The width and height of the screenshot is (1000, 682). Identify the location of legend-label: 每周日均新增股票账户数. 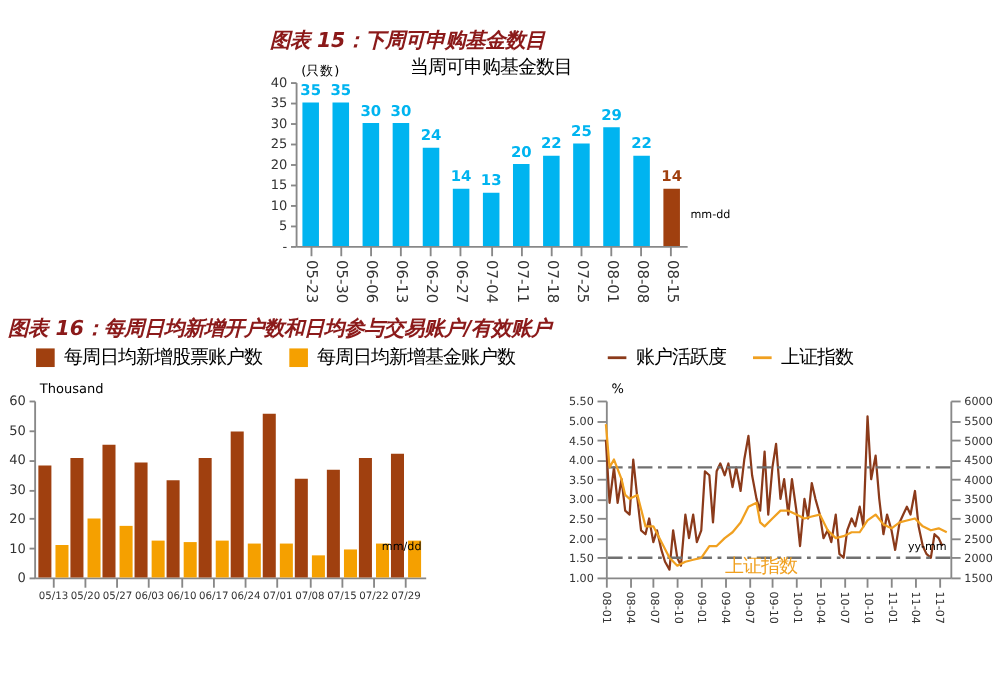
(162, 358).